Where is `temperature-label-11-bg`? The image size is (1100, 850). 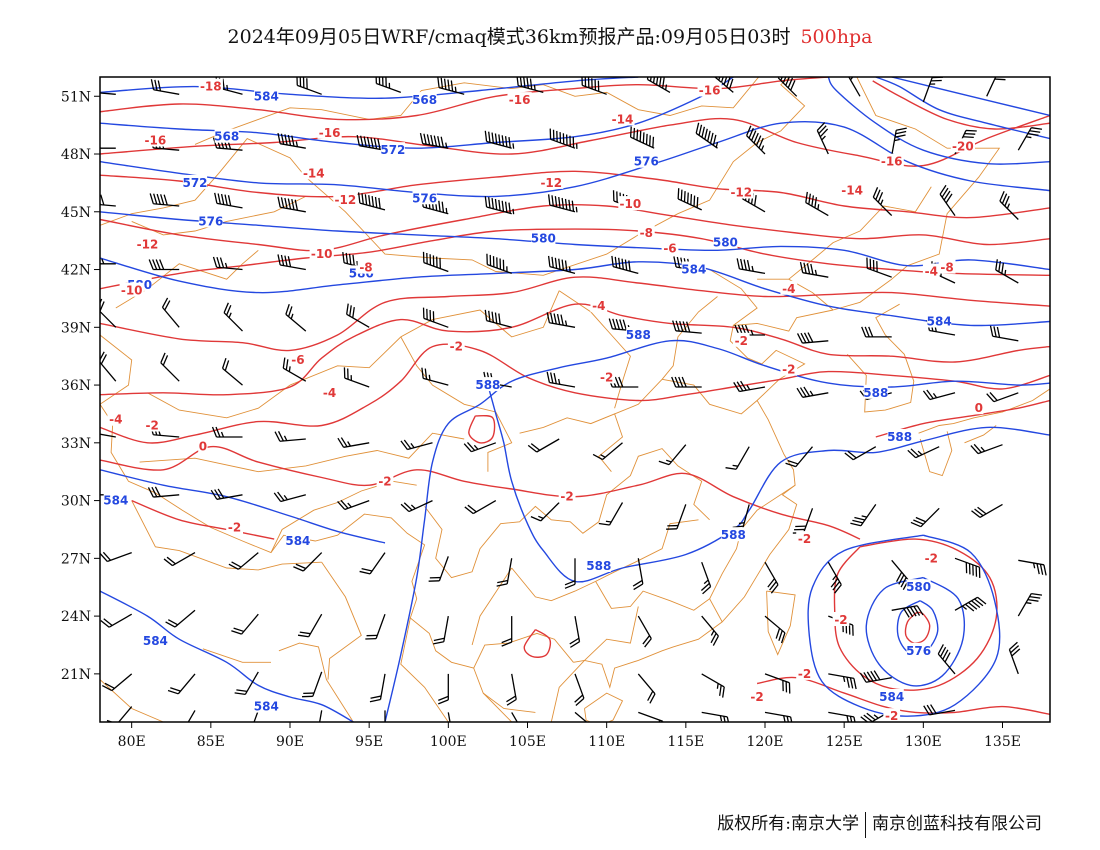
temperature-label-11-bg is located at coordinates (741, 191).